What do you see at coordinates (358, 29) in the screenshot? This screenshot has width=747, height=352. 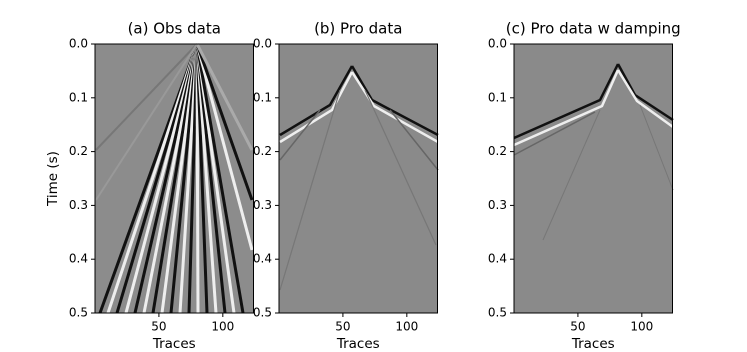 I see `panel-title: (b) Pro data` at bounding box center [358, 29].